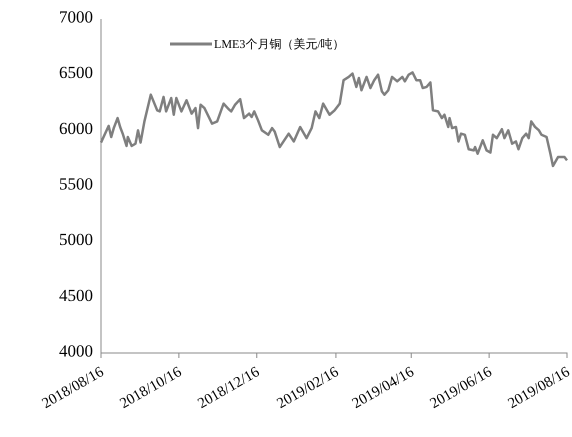 The height and width of the screenshot is (437, 572). What do you see at coordinates (76, 295) in the screenshot?
I see `y-tick-label: 4500` at bounding box center [76, 295].